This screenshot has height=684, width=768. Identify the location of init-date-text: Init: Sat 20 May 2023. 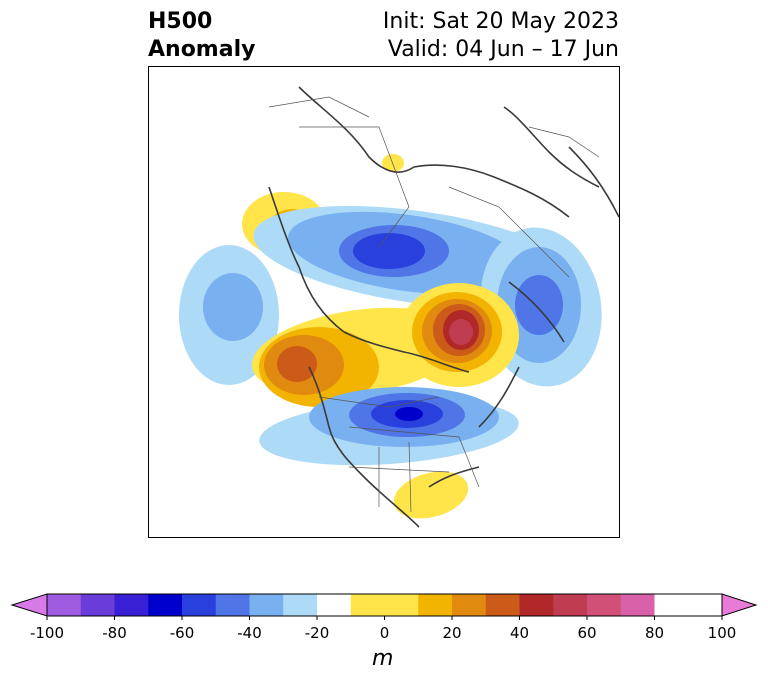
(500, 21).